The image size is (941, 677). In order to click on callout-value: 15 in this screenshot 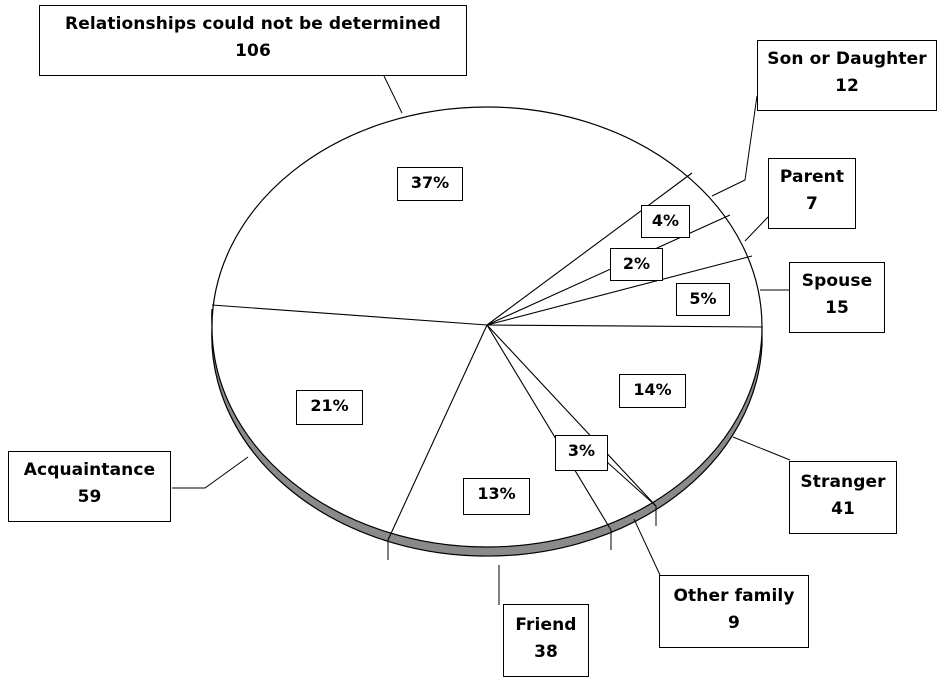, I will do `click(837, 308)`.